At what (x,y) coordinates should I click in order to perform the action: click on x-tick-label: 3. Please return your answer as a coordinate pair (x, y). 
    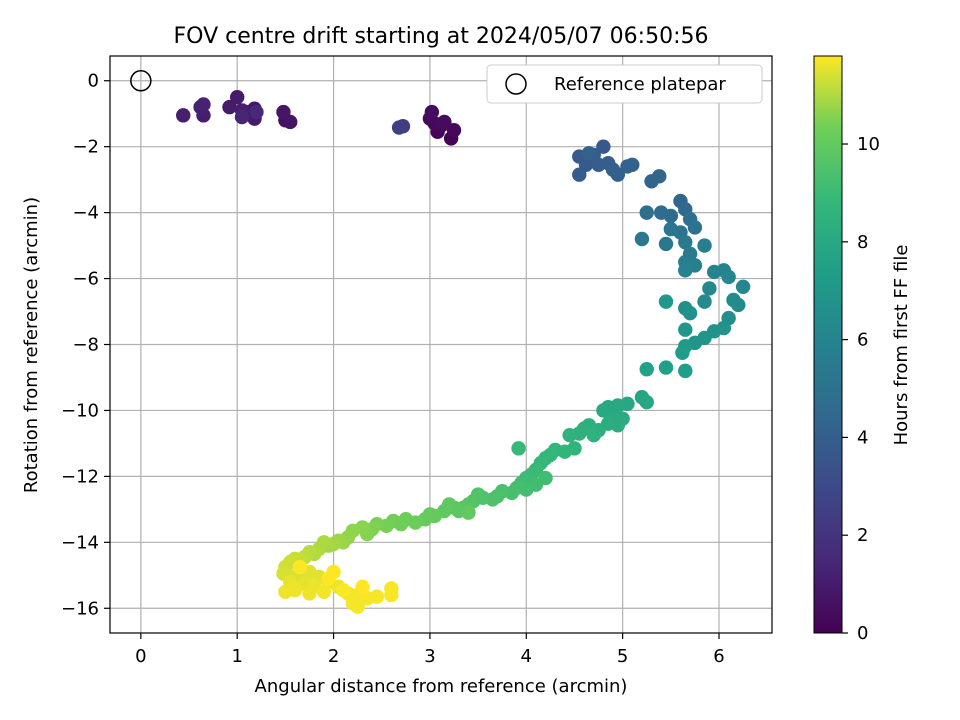
    Looking at the image, I should click on (429, 656).